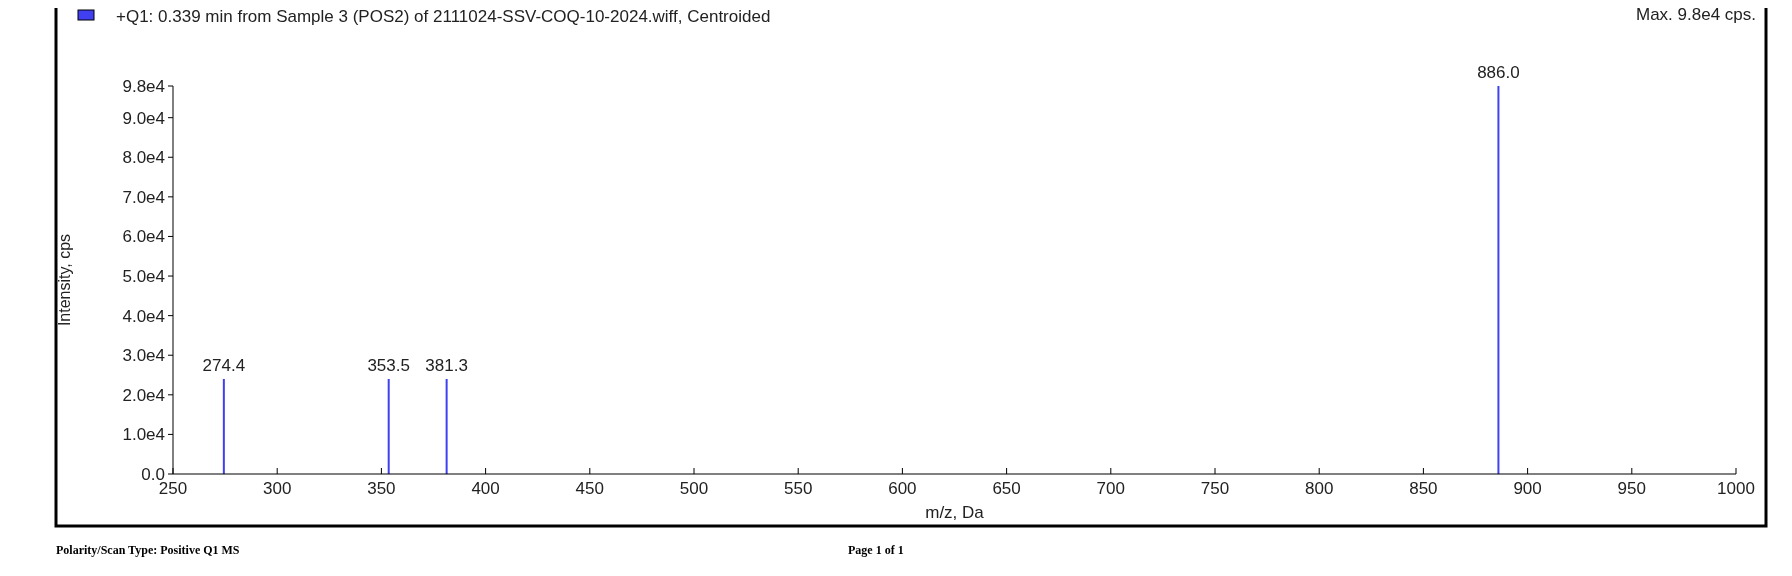 The image size is (1792, 576). Describe the element at coordinates (589, 488) in the screenshot. I see `x-tick-label: 450` at that location.